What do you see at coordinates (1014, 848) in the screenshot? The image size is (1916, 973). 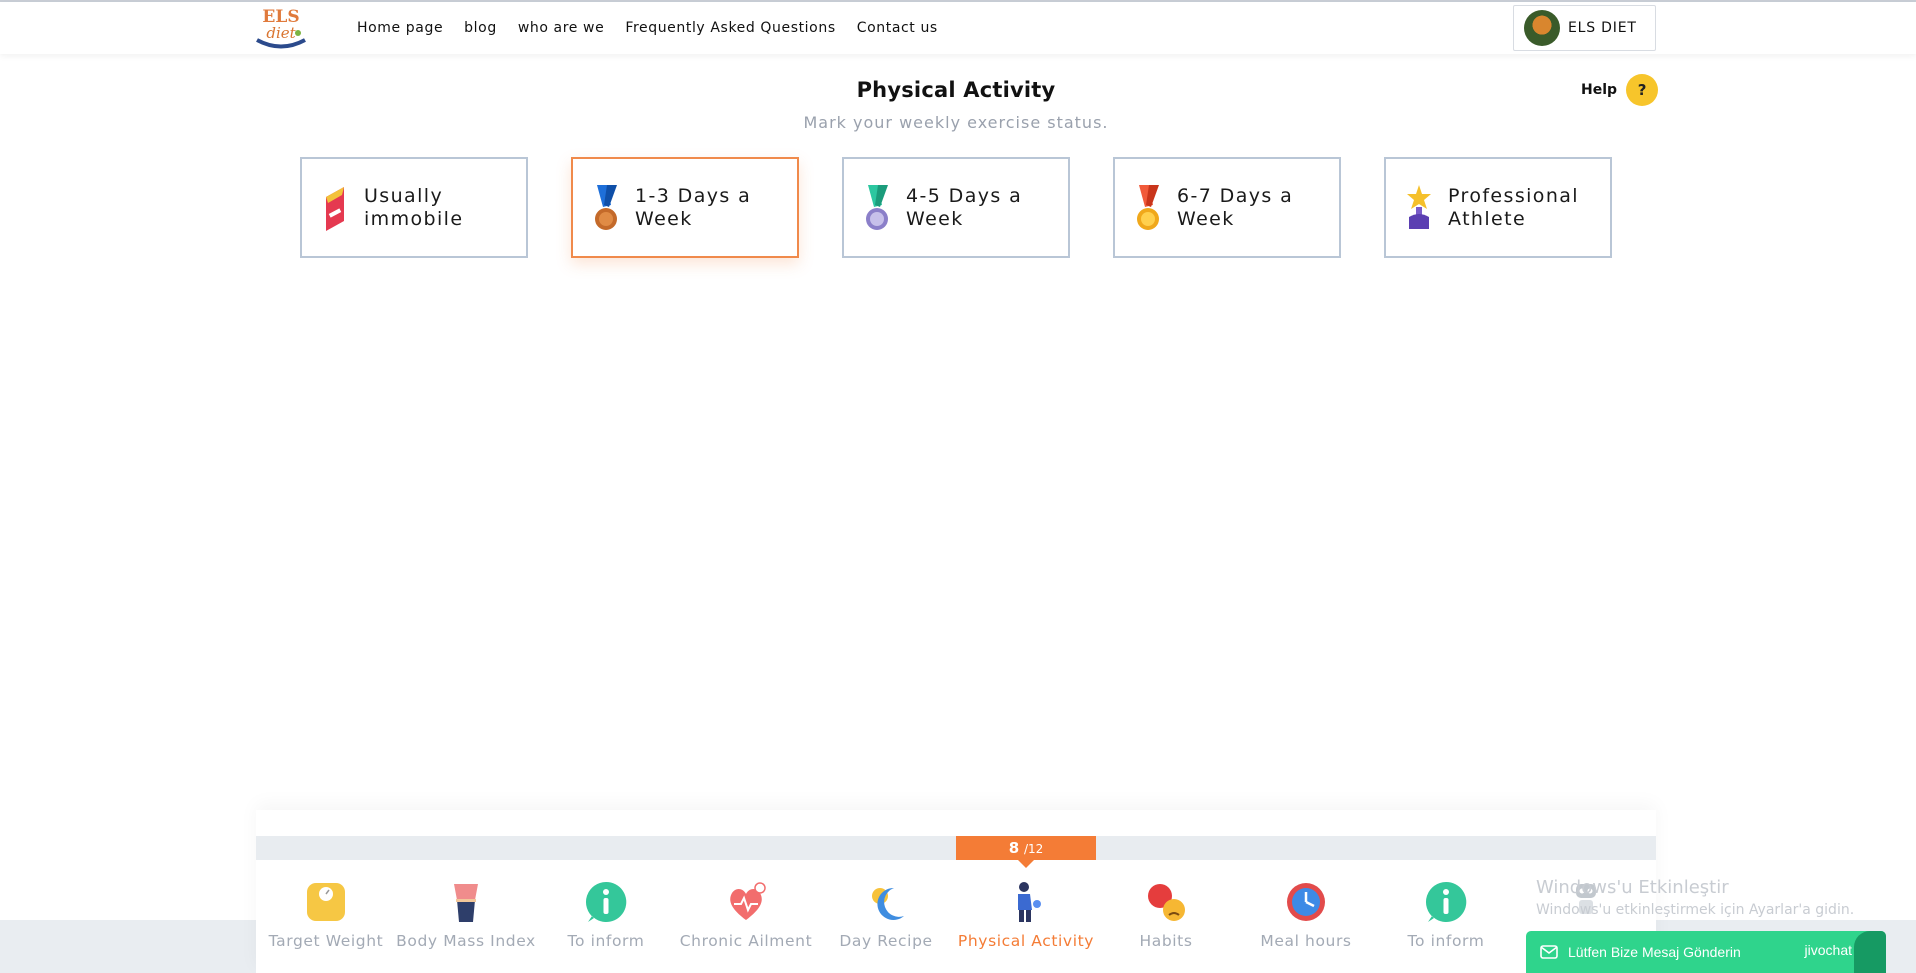 I see `progress-current: 8` at bounding box center [1014, 848].